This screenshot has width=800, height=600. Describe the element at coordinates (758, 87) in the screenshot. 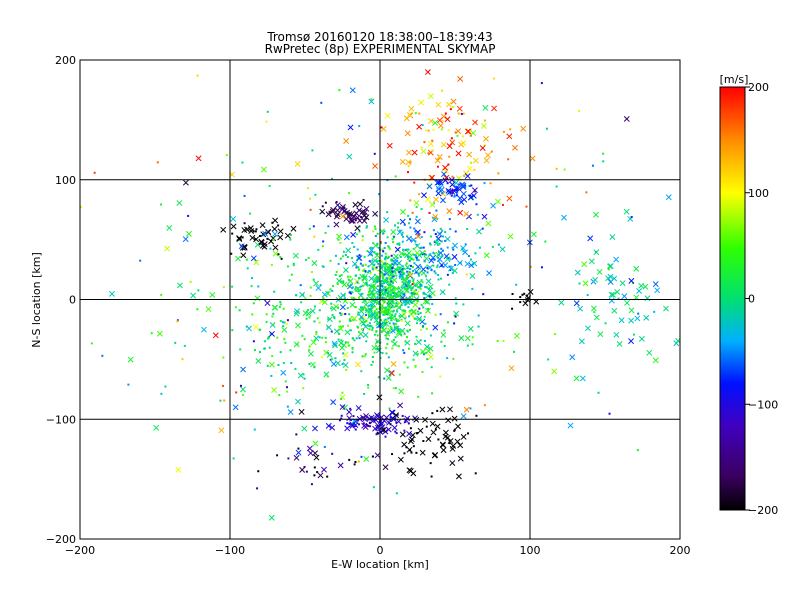

I see `colorbar-tick-label: 200` at that location.